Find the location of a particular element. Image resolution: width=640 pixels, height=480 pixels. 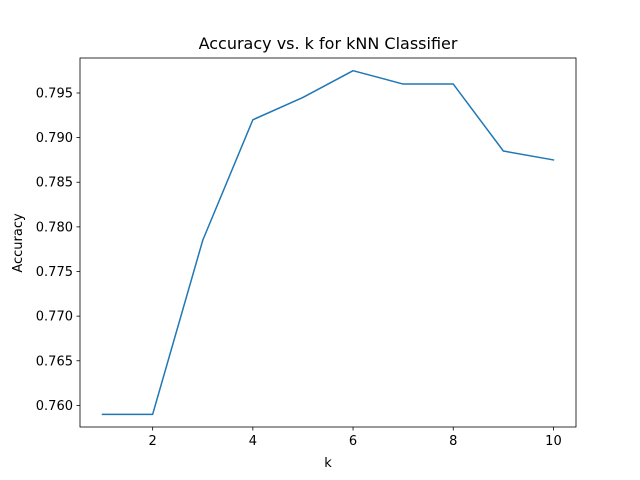

x-tick-label: 4 is located at coordinates (253, 441).